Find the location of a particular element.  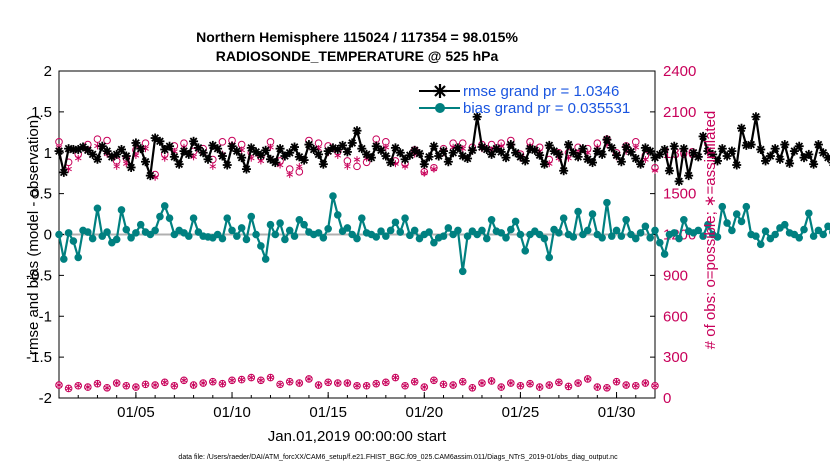

left-tick-label: -0.5 is located at coordinates (39, 275).